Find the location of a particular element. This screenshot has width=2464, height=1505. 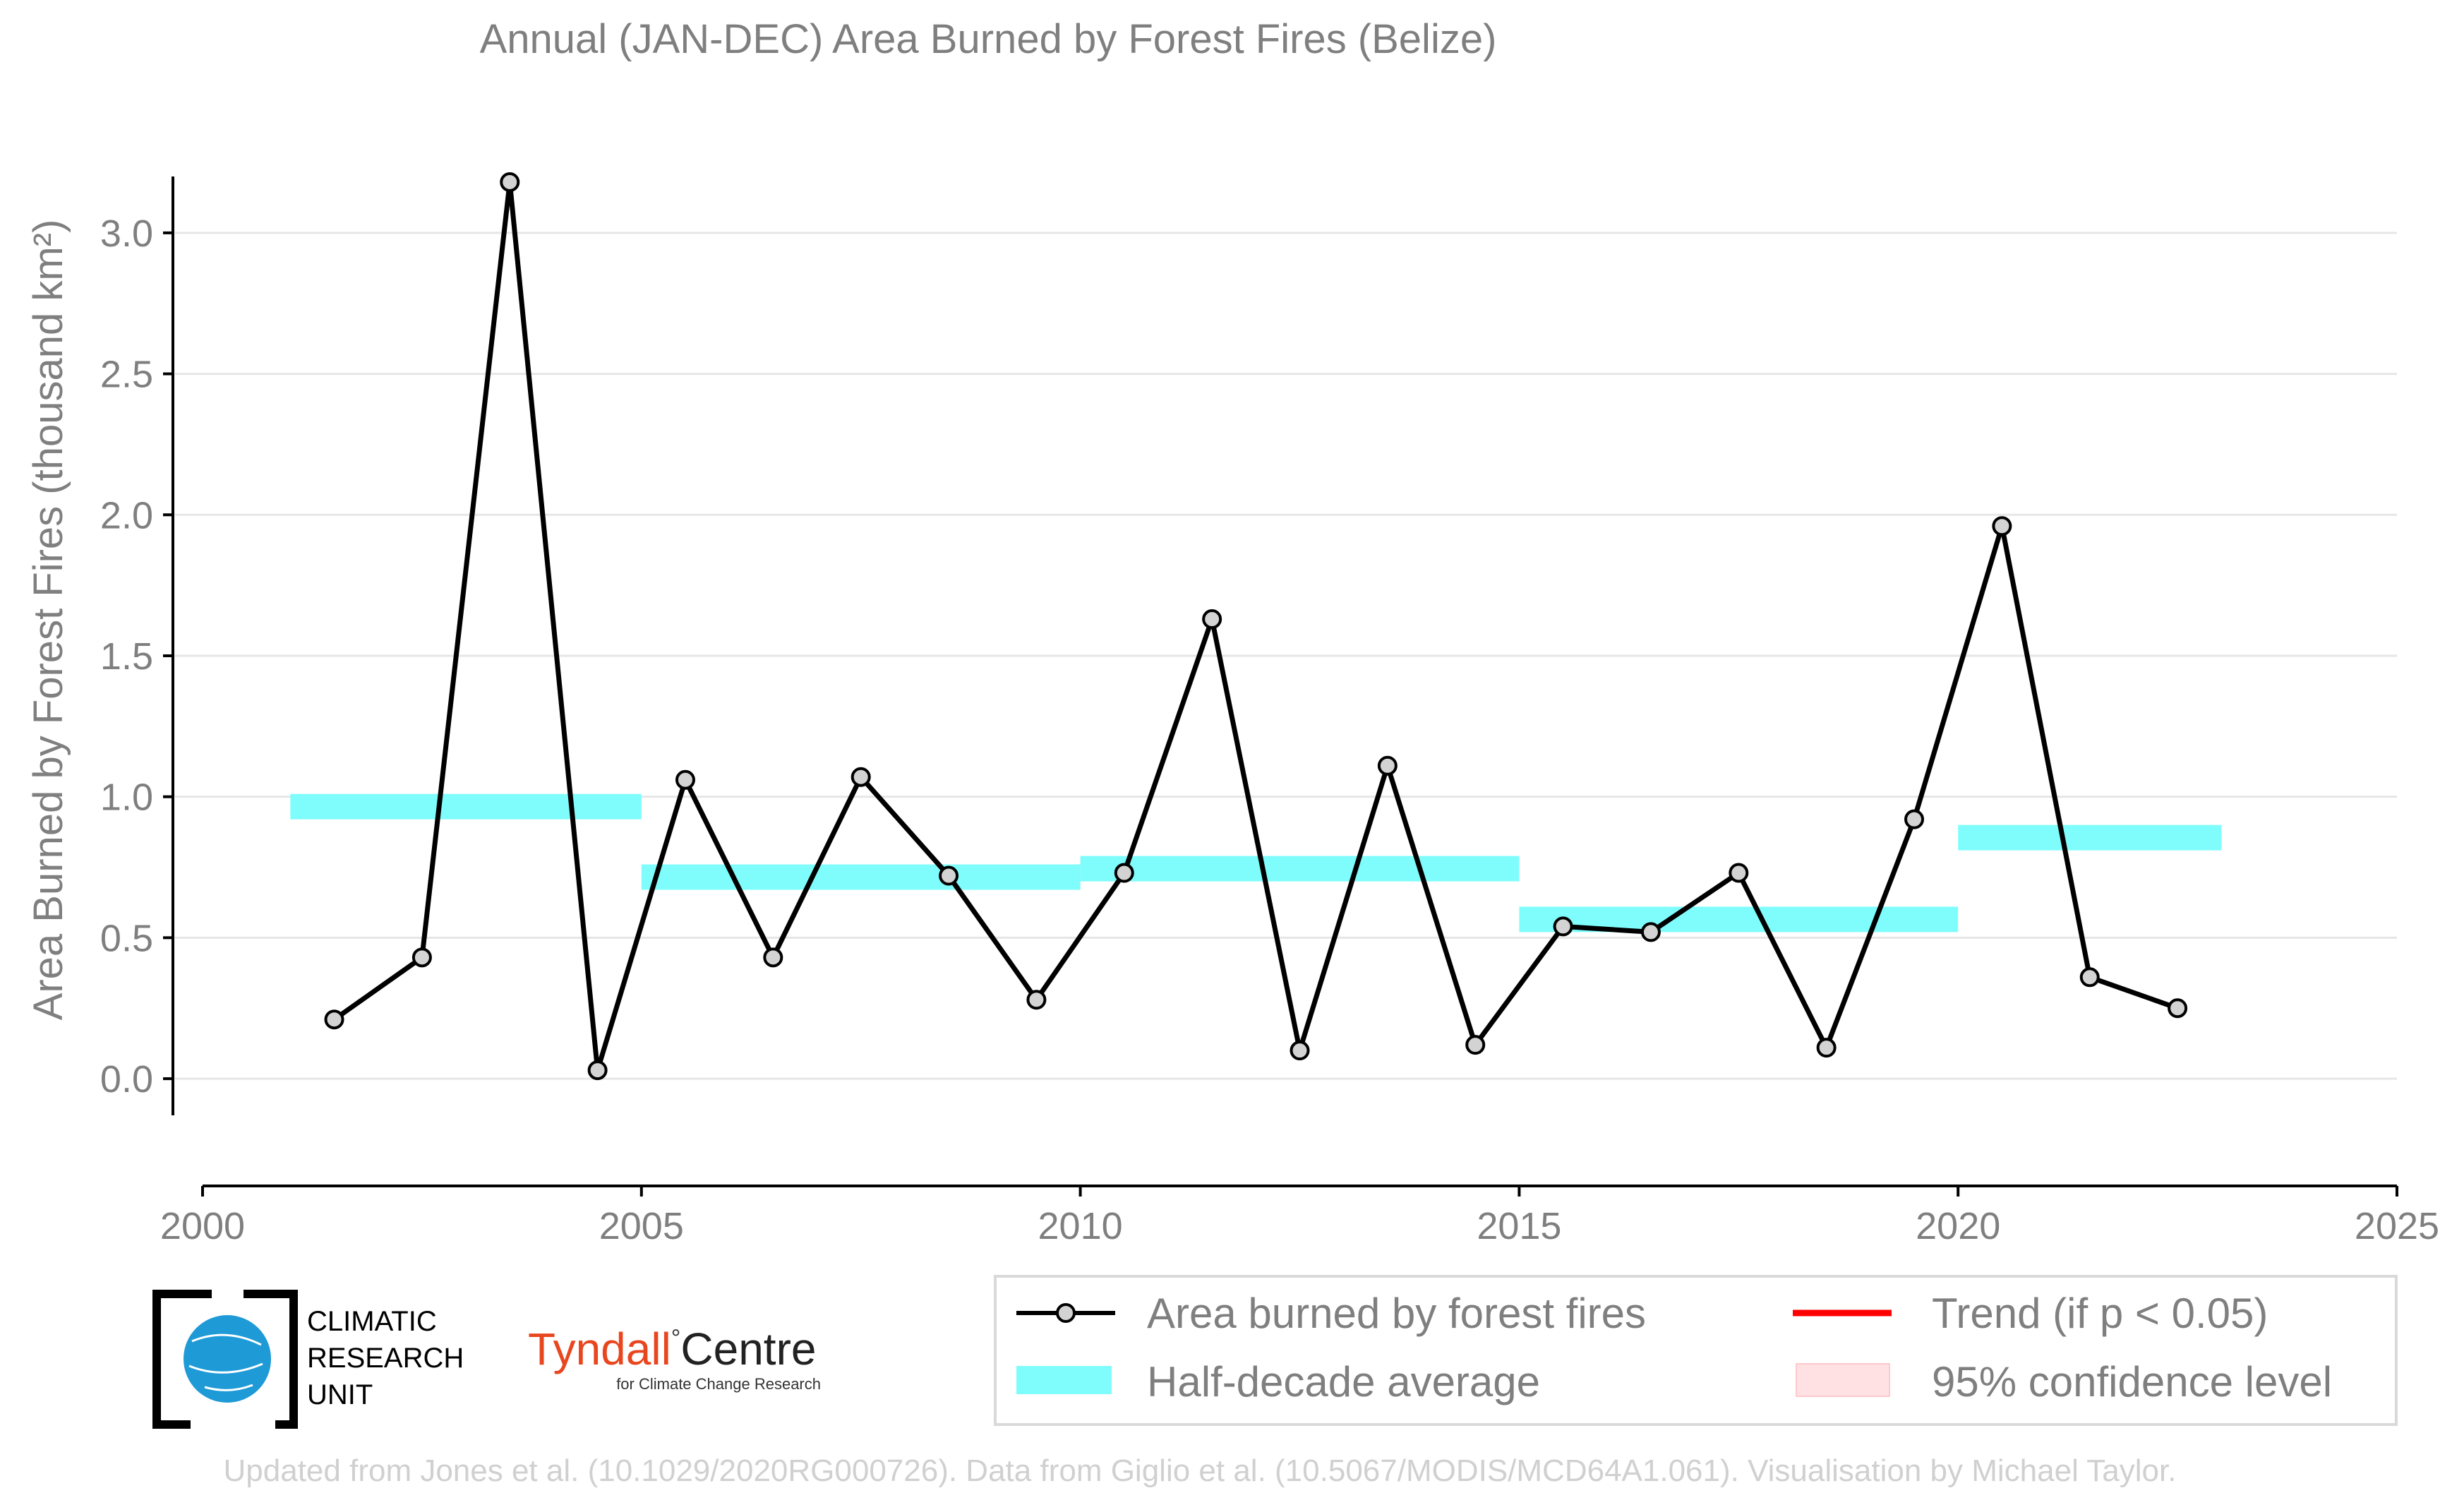

x-axis: 2000 2005 2010 2015 2020 2025 is located at coordinates (1299, 1216).